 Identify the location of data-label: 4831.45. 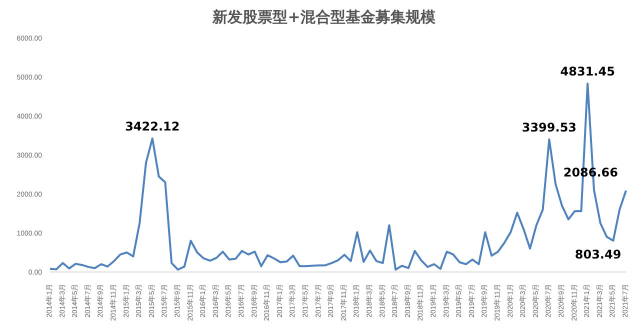
(587, 71).